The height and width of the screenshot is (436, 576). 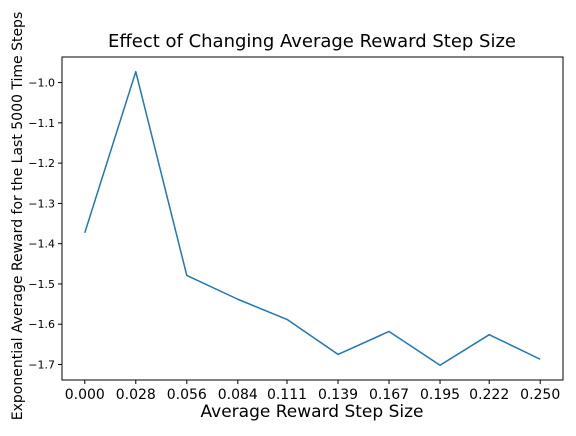 What do you see at coordinates (489, 395) in the screenshot?
I see `x-tick-label: 0.222` at bounding box center [489, 395].